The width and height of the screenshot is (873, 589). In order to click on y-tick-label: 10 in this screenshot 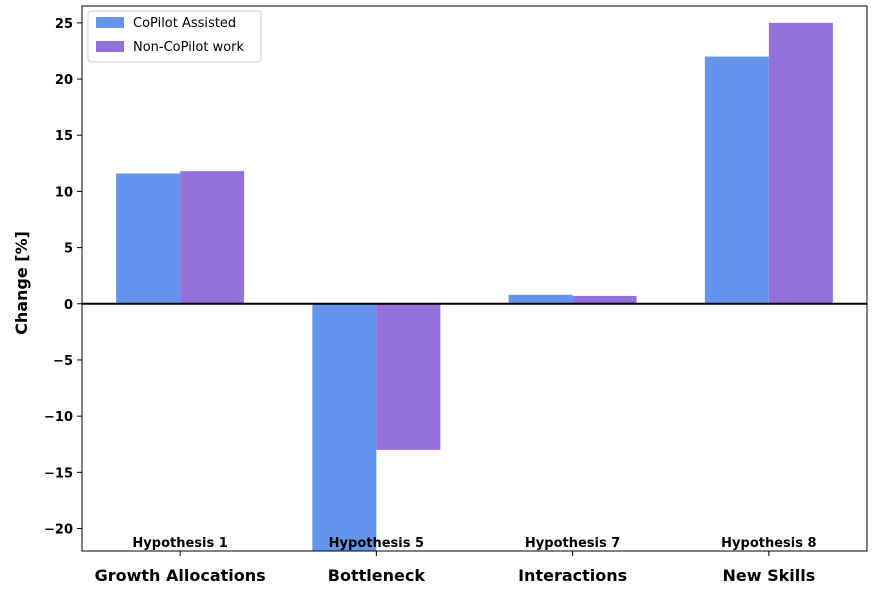, I will do `click(64, 192)`.